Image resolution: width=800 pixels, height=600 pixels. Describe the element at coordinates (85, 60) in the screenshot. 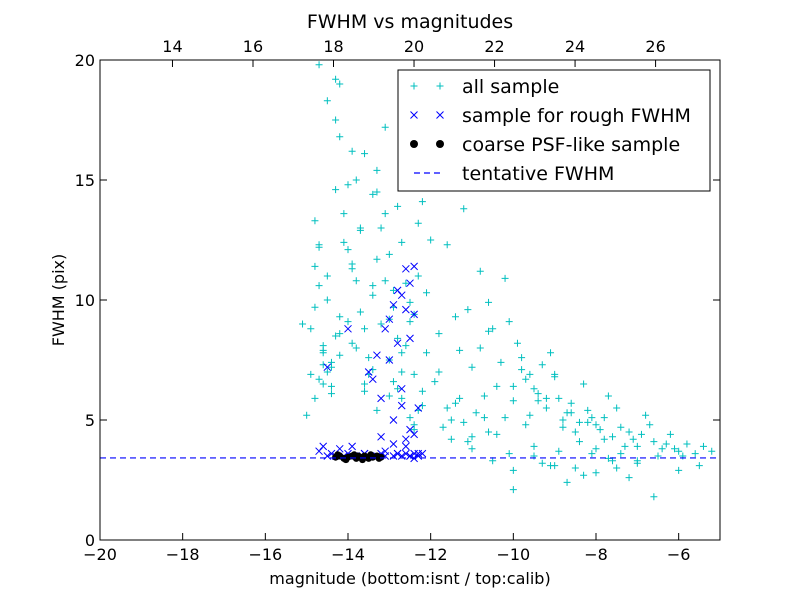

I see `y-tick-label: 20` at that location.